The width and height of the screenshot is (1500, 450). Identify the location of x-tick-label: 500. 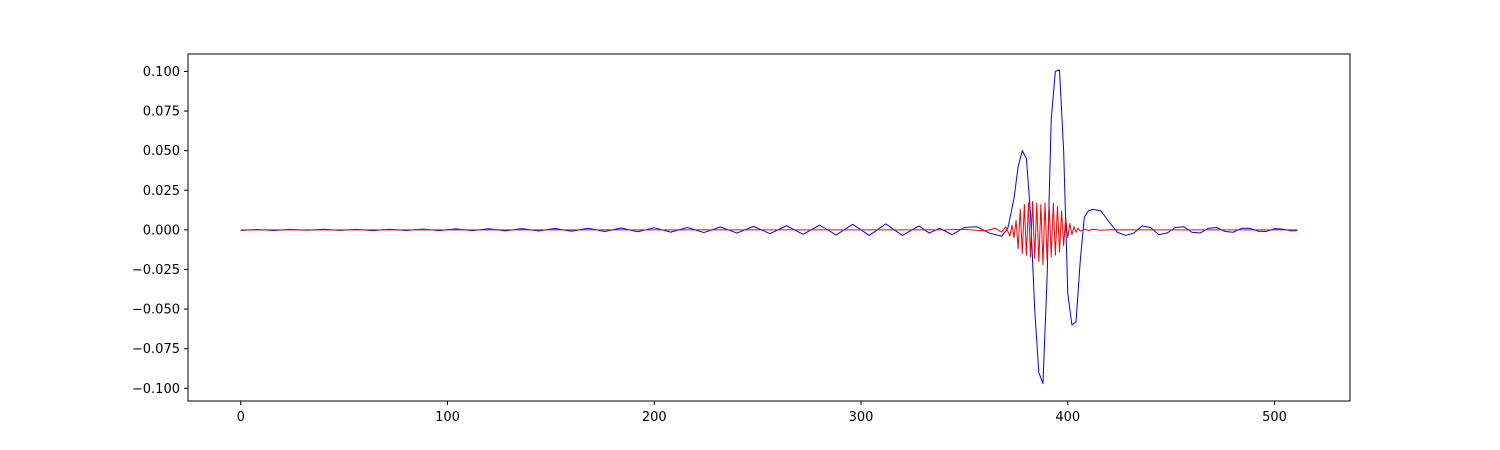
(1274, 417).